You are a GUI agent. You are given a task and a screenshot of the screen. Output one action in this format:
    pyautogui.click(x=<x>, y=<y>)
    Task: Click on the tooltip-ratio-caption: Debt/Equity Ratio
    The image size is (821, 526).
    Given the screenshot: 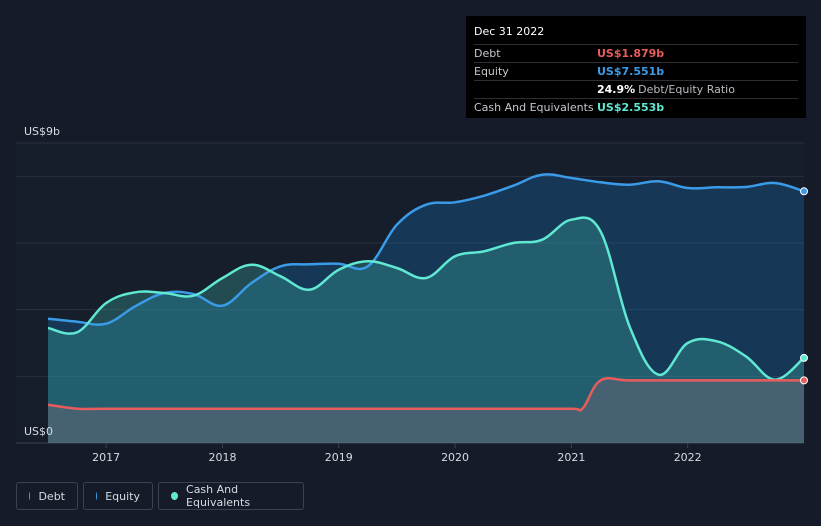 What is the action you would take?
    pyautogui.click(x=686, y=89)
    